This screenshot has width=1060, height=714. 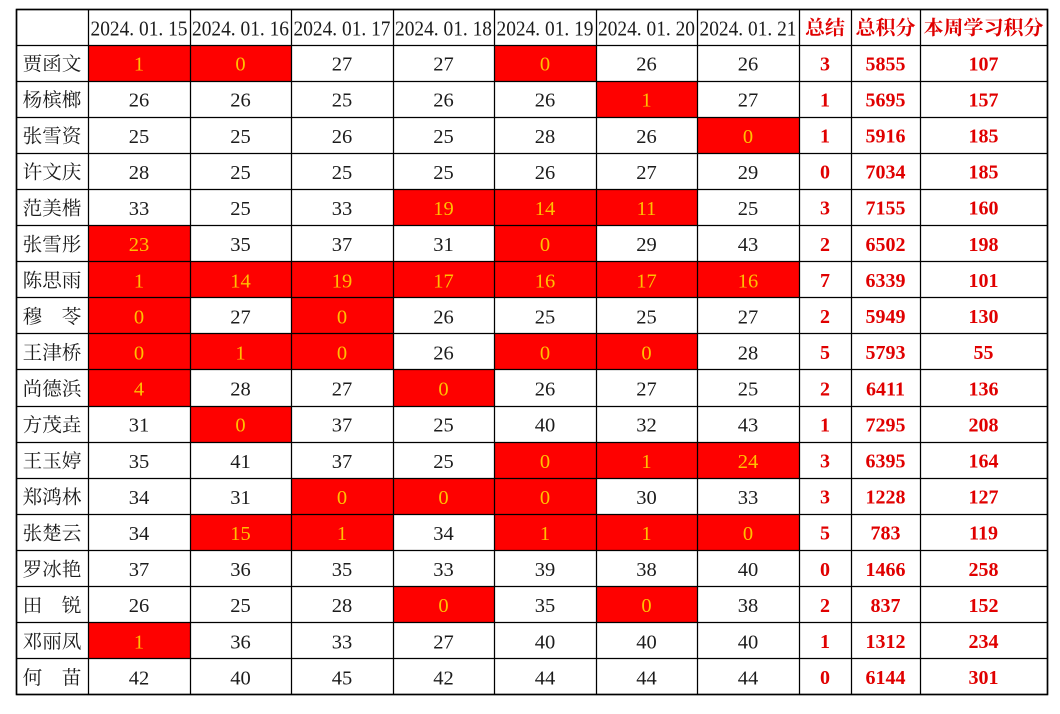 What do you see at coordinates (240, 498) in the screenshot?
I see `svg-text: 31` at bounding box center [240, 498].